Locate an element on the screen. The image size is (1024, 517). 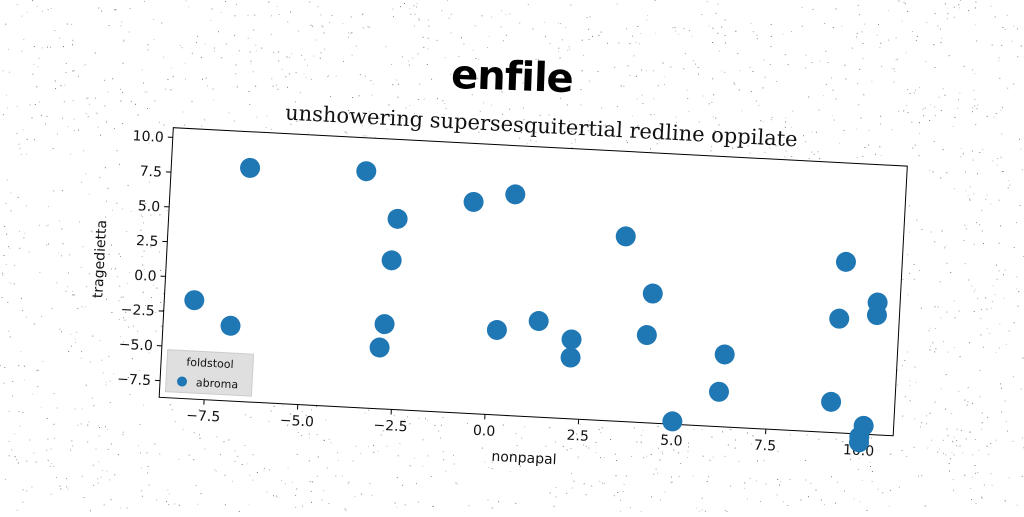
x-tick-label: 2.5 is located at coordinates (577, 436).